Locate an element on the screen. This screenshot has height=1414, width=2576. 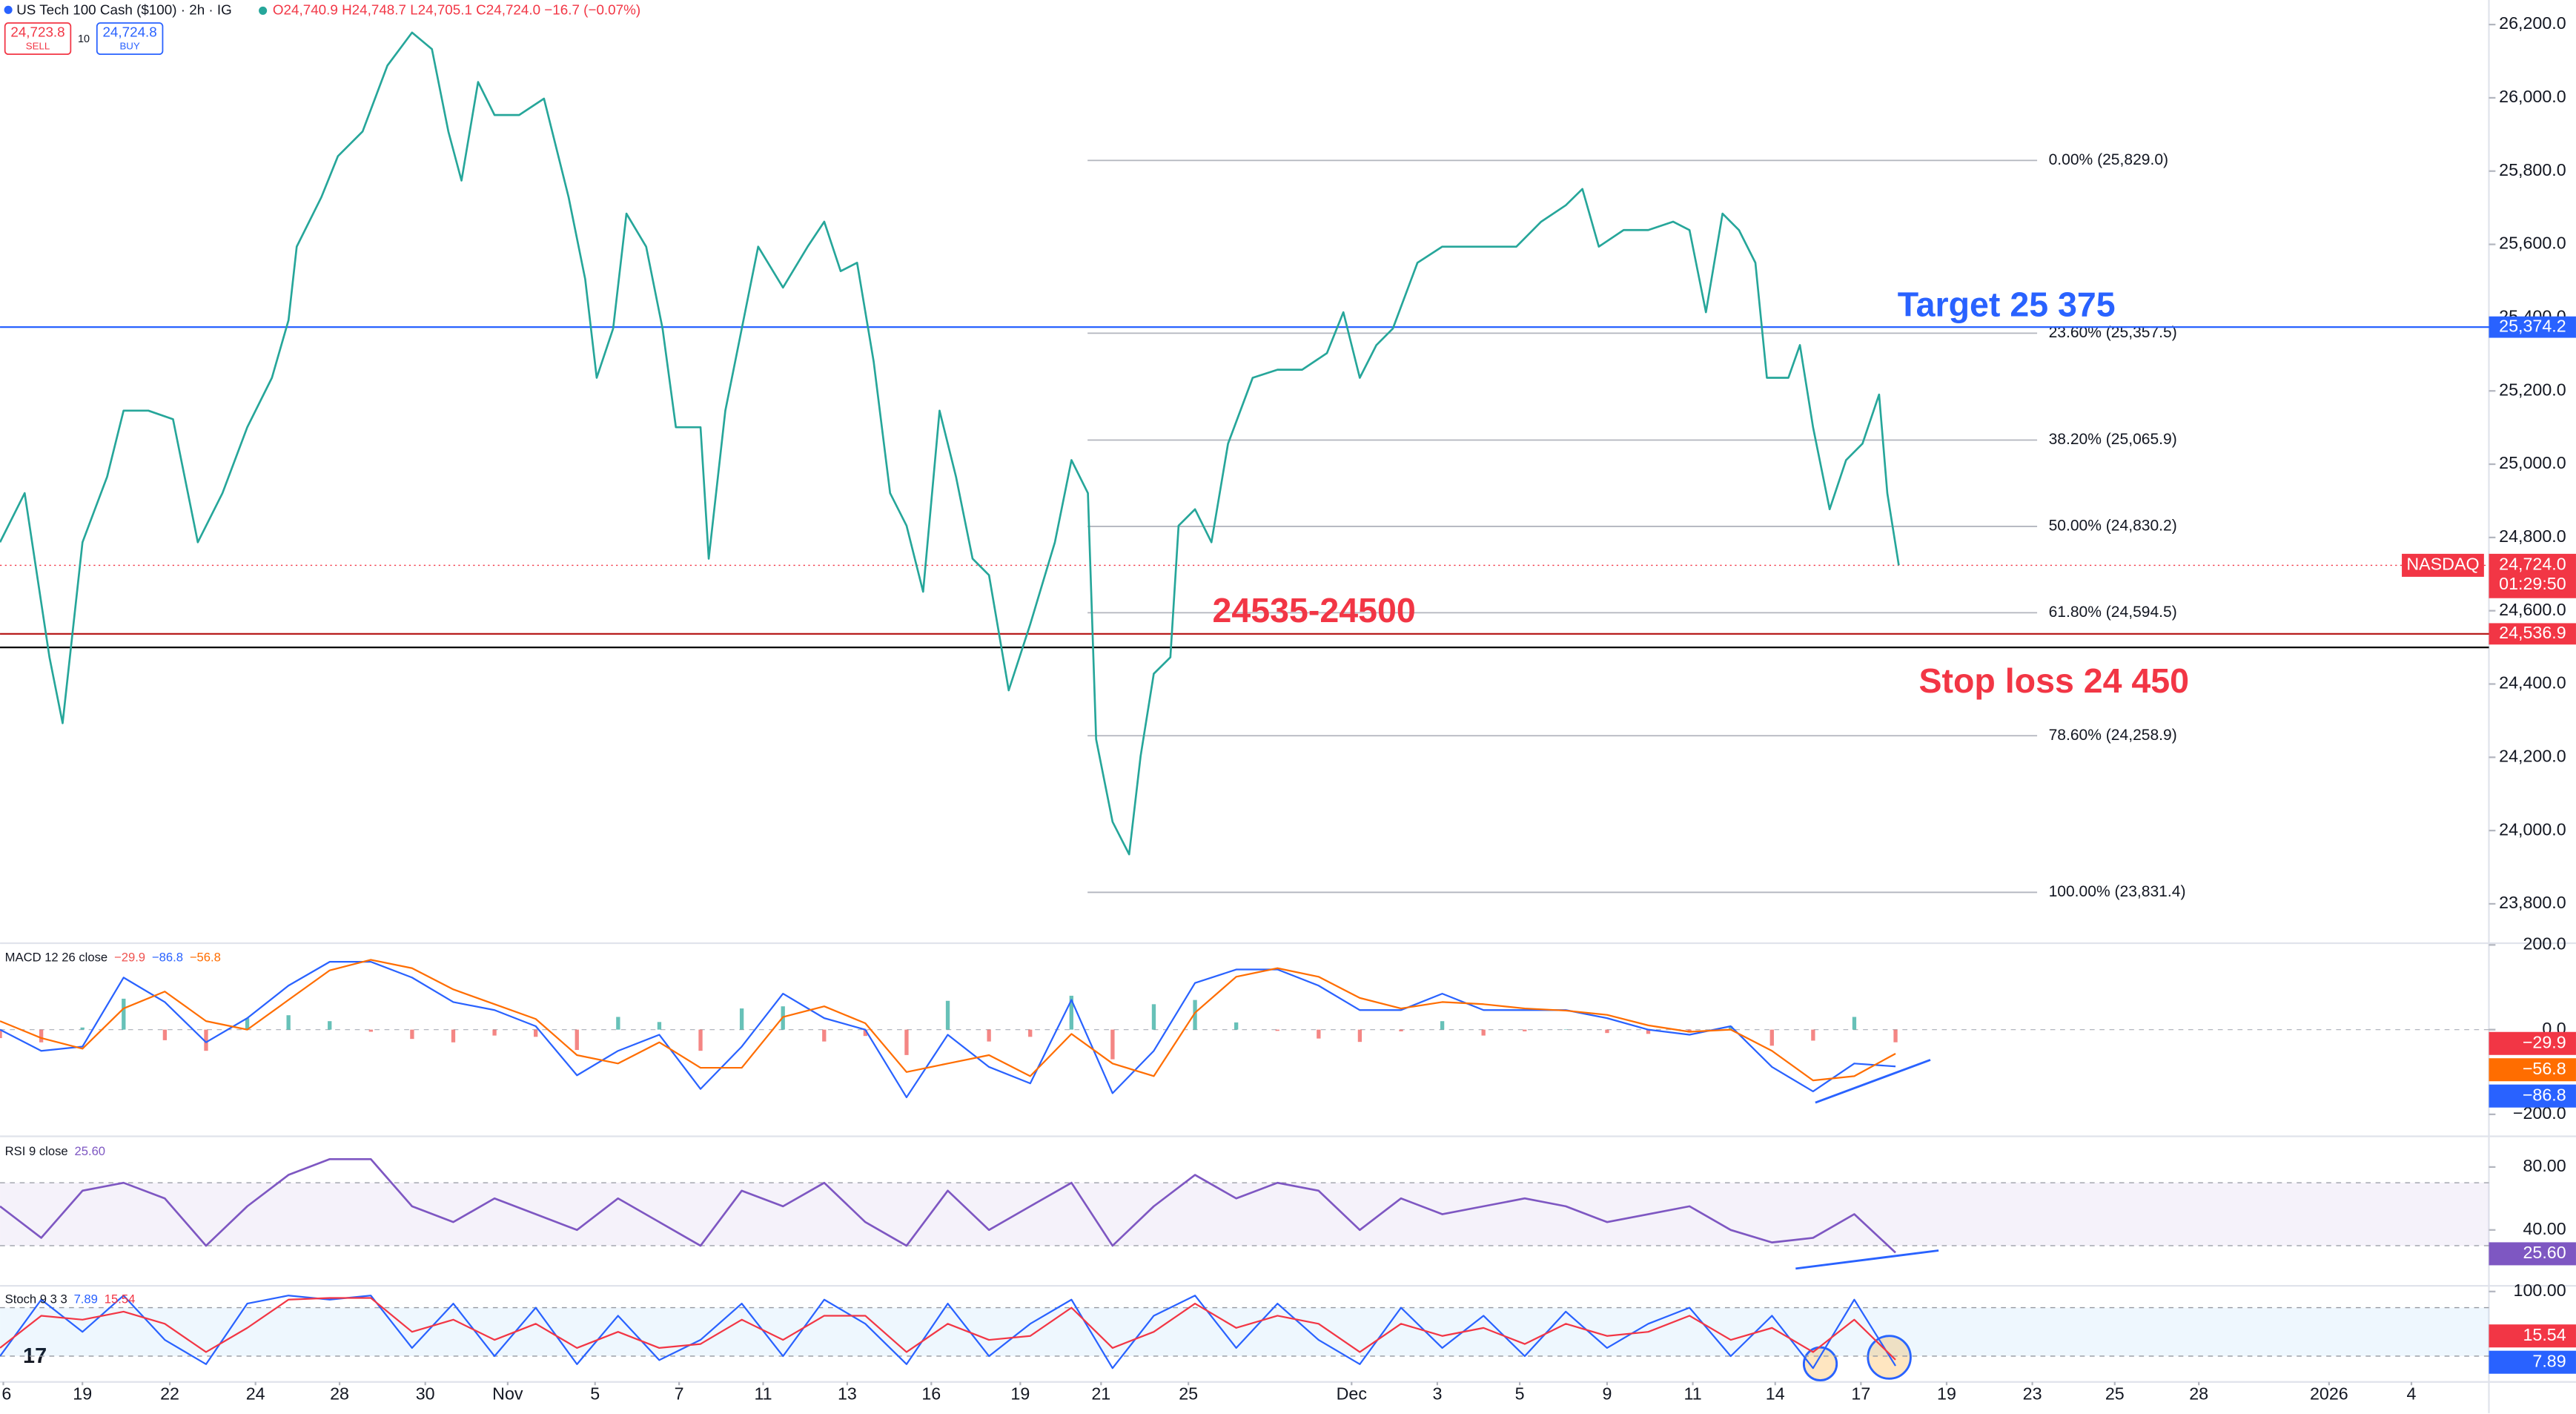
countdown: 01:29:50 is located at coordinates (2532, 583).